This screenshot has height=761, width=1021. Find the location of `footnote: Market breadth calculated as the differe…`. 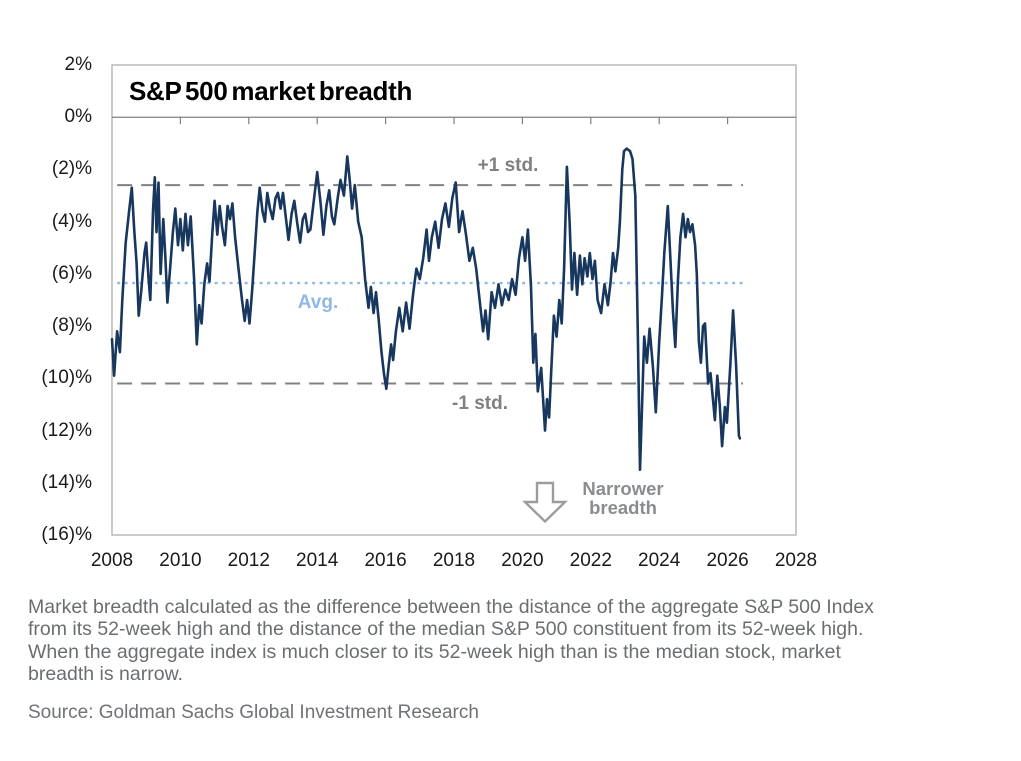

footnote: Market breadth calculated as the differe… is located at coordinates (520, 641).